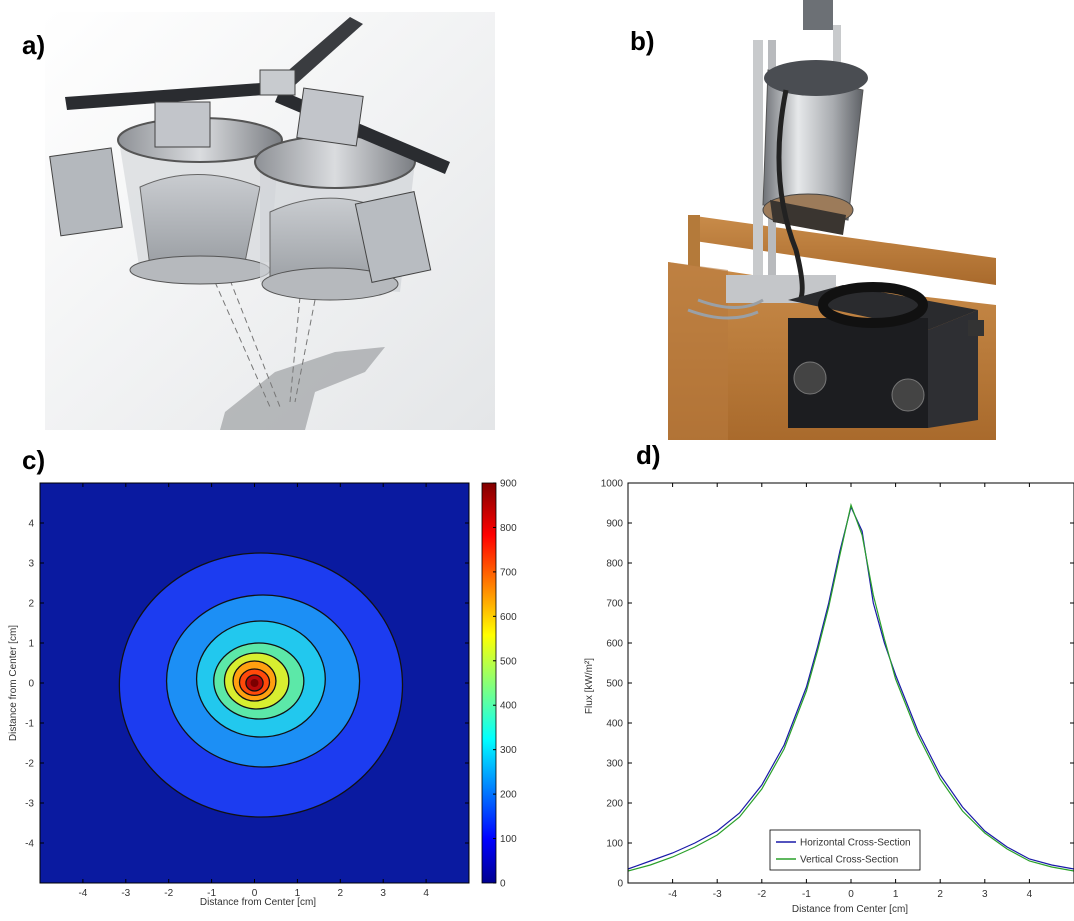 The width and height of the screenshot is (1074, 921). What do you see at coordinates (383, 893) in the screenshot?
I see `heatmap-xtick: 3` at bounding box center [383, 893].